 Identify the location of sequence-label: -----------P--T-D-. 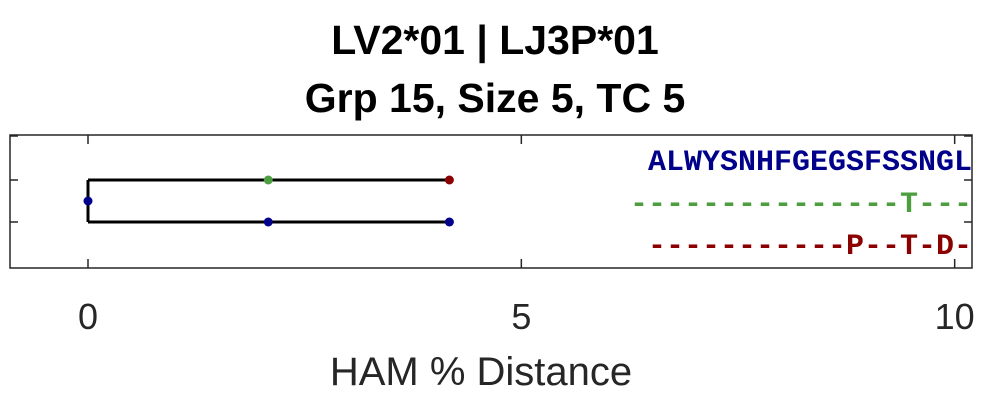
(810, 247).